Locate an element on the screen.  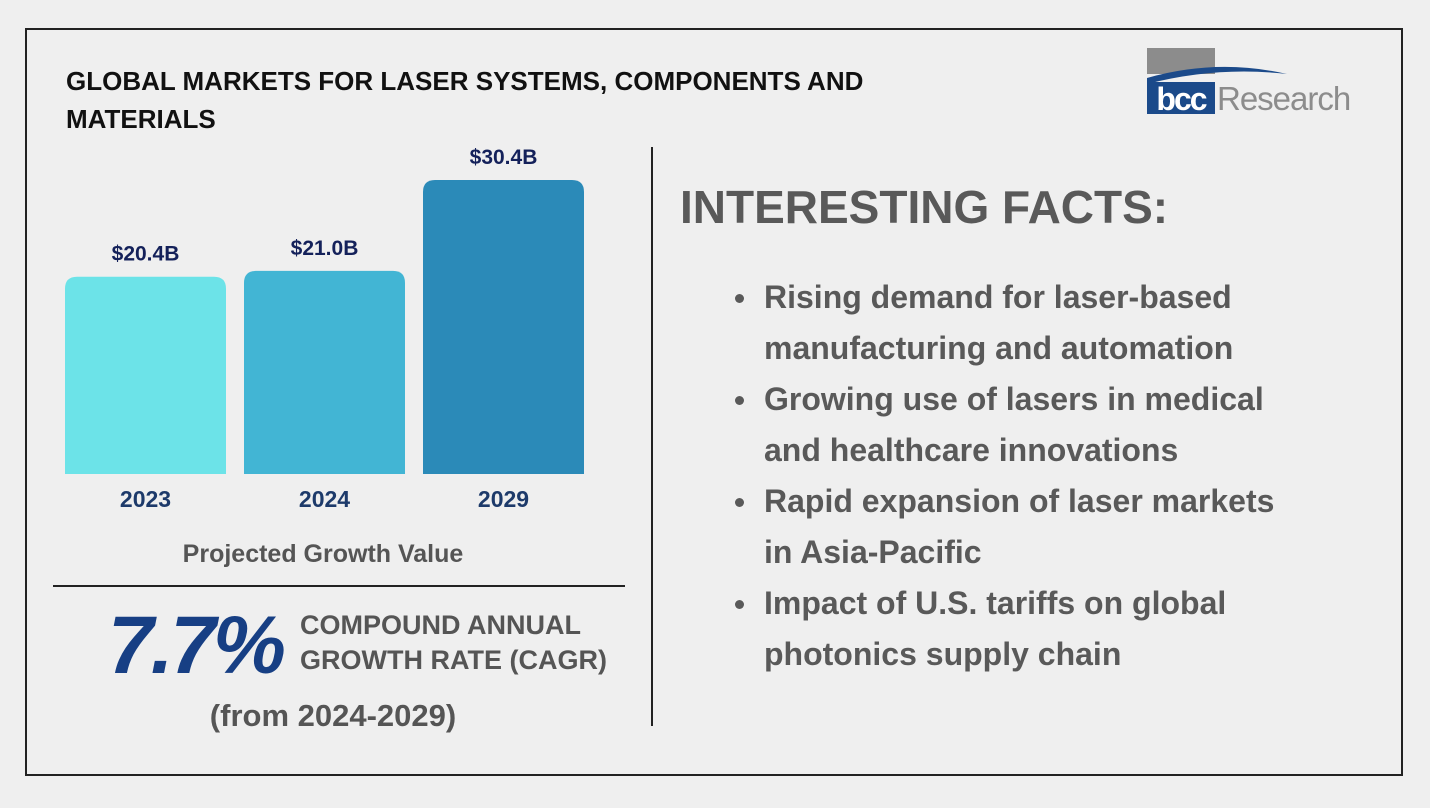
fact-line: in Asia-Pacific is located at coordinates (873, 552).